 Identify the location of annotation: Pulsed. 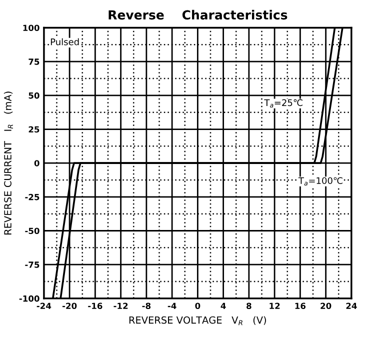
(64, 42).